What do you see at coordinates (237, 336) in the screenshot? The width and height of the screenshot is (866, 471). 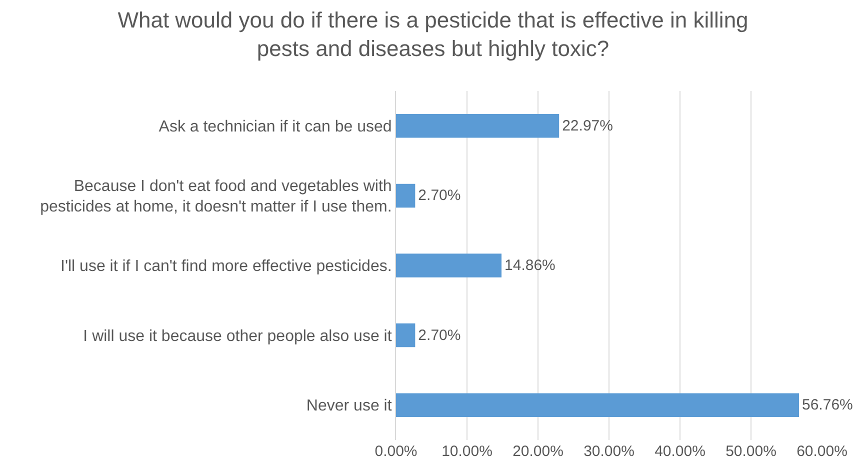 I see `y-tick-label: I will use it because other people also use it` at bounding box center [237, 336].